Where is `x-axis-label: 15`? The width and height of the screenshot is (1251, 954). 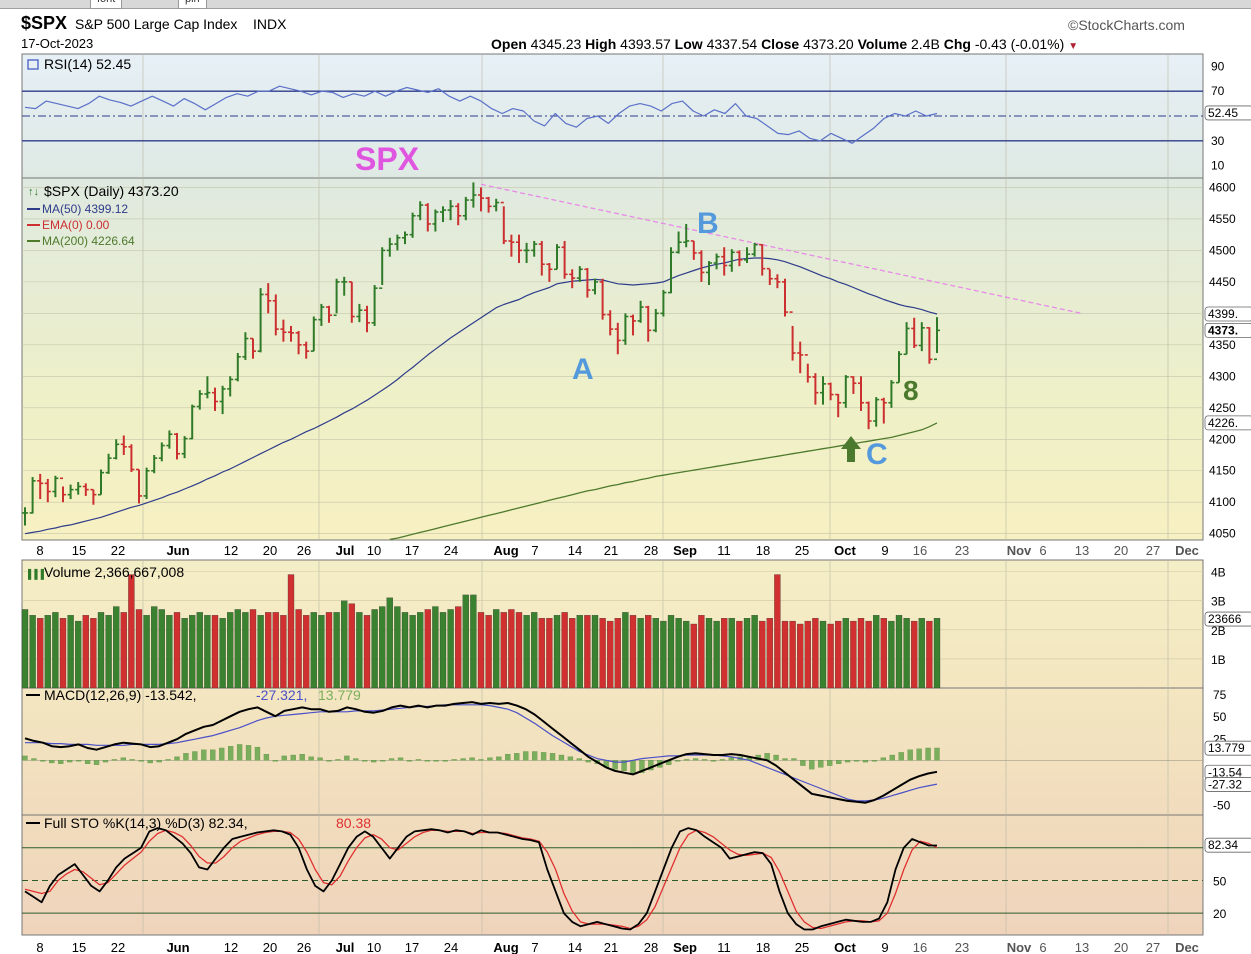
x-axis-label: 15 is located at coordinates (79, 947).